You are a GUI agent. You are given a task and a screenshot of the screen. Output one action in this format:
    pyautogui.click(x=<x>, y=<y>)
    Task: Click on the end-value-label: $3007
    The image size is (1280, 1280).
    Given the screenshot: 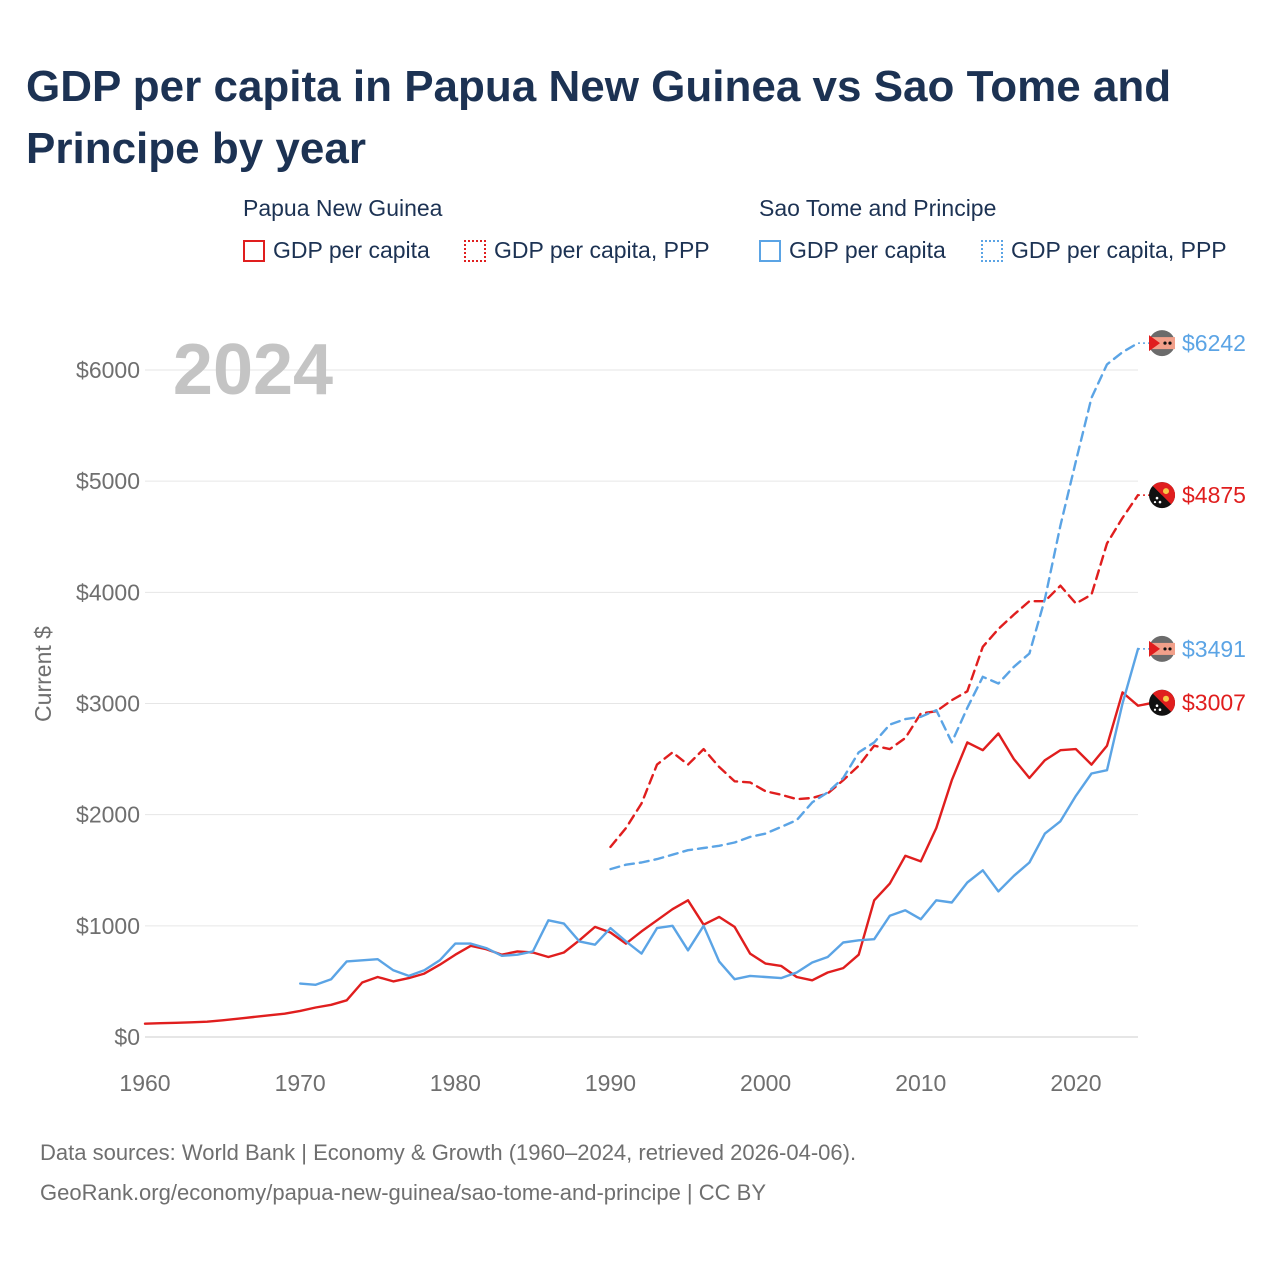 What is the action you would take?
    pyautogui.click(x=1214, y=703)
    